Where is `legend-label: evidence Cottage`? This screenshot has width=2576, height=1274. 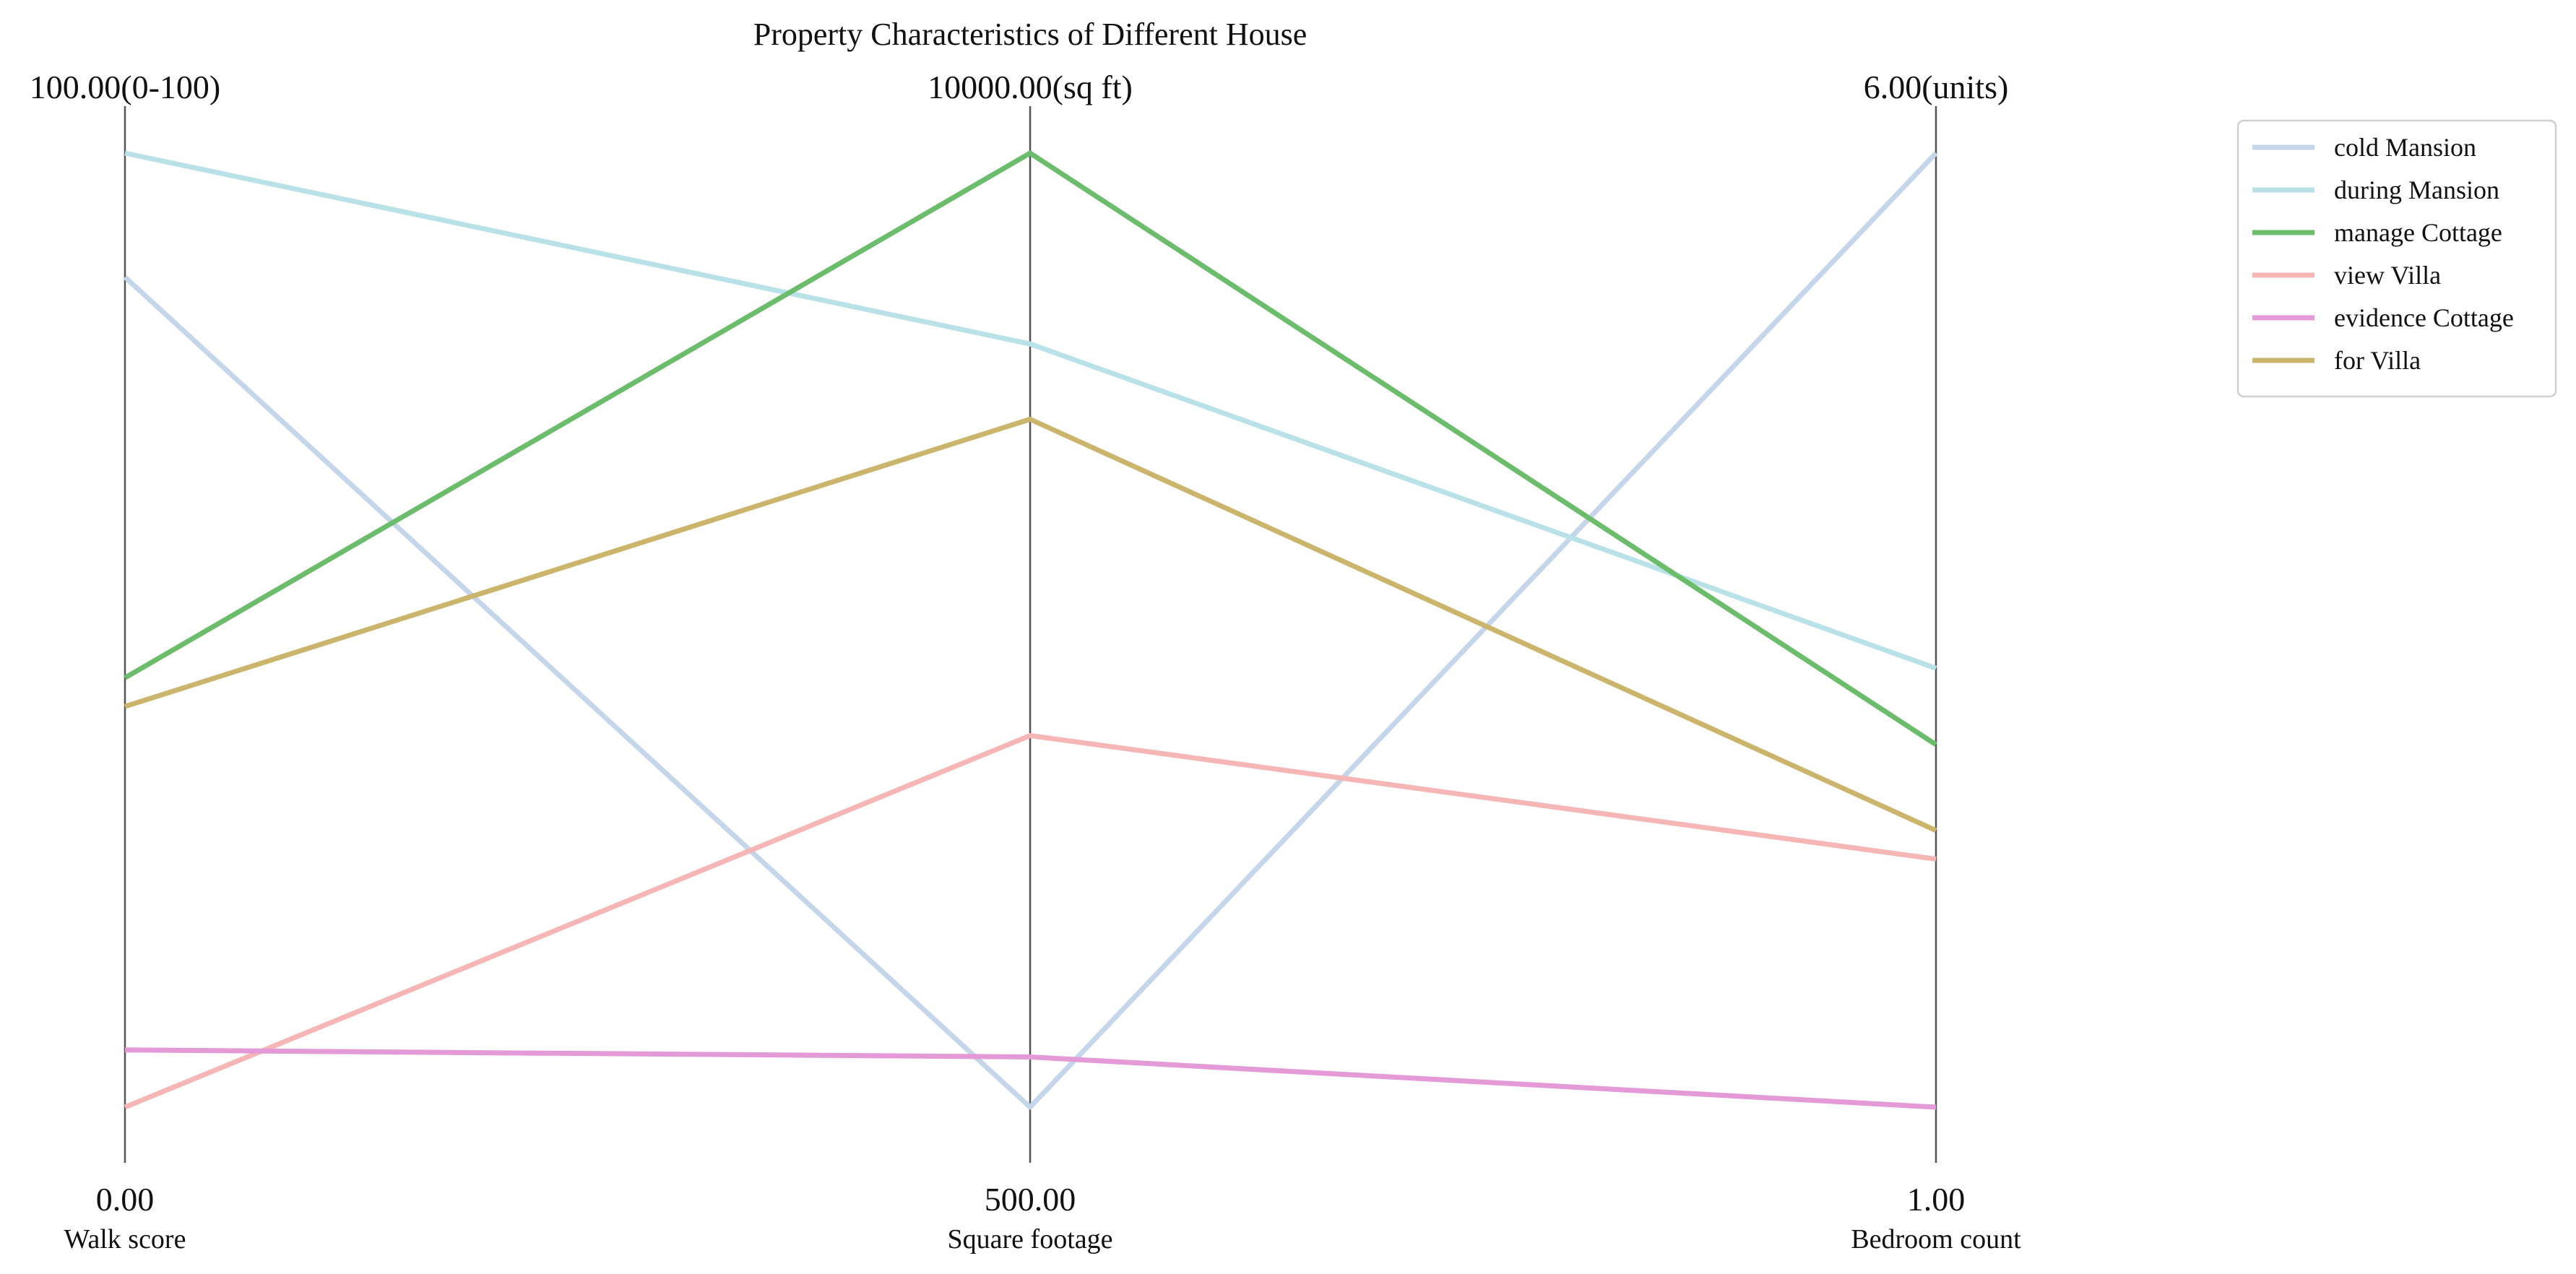
legend-label: evidence Cottage is located at coordinates (2424, 317).